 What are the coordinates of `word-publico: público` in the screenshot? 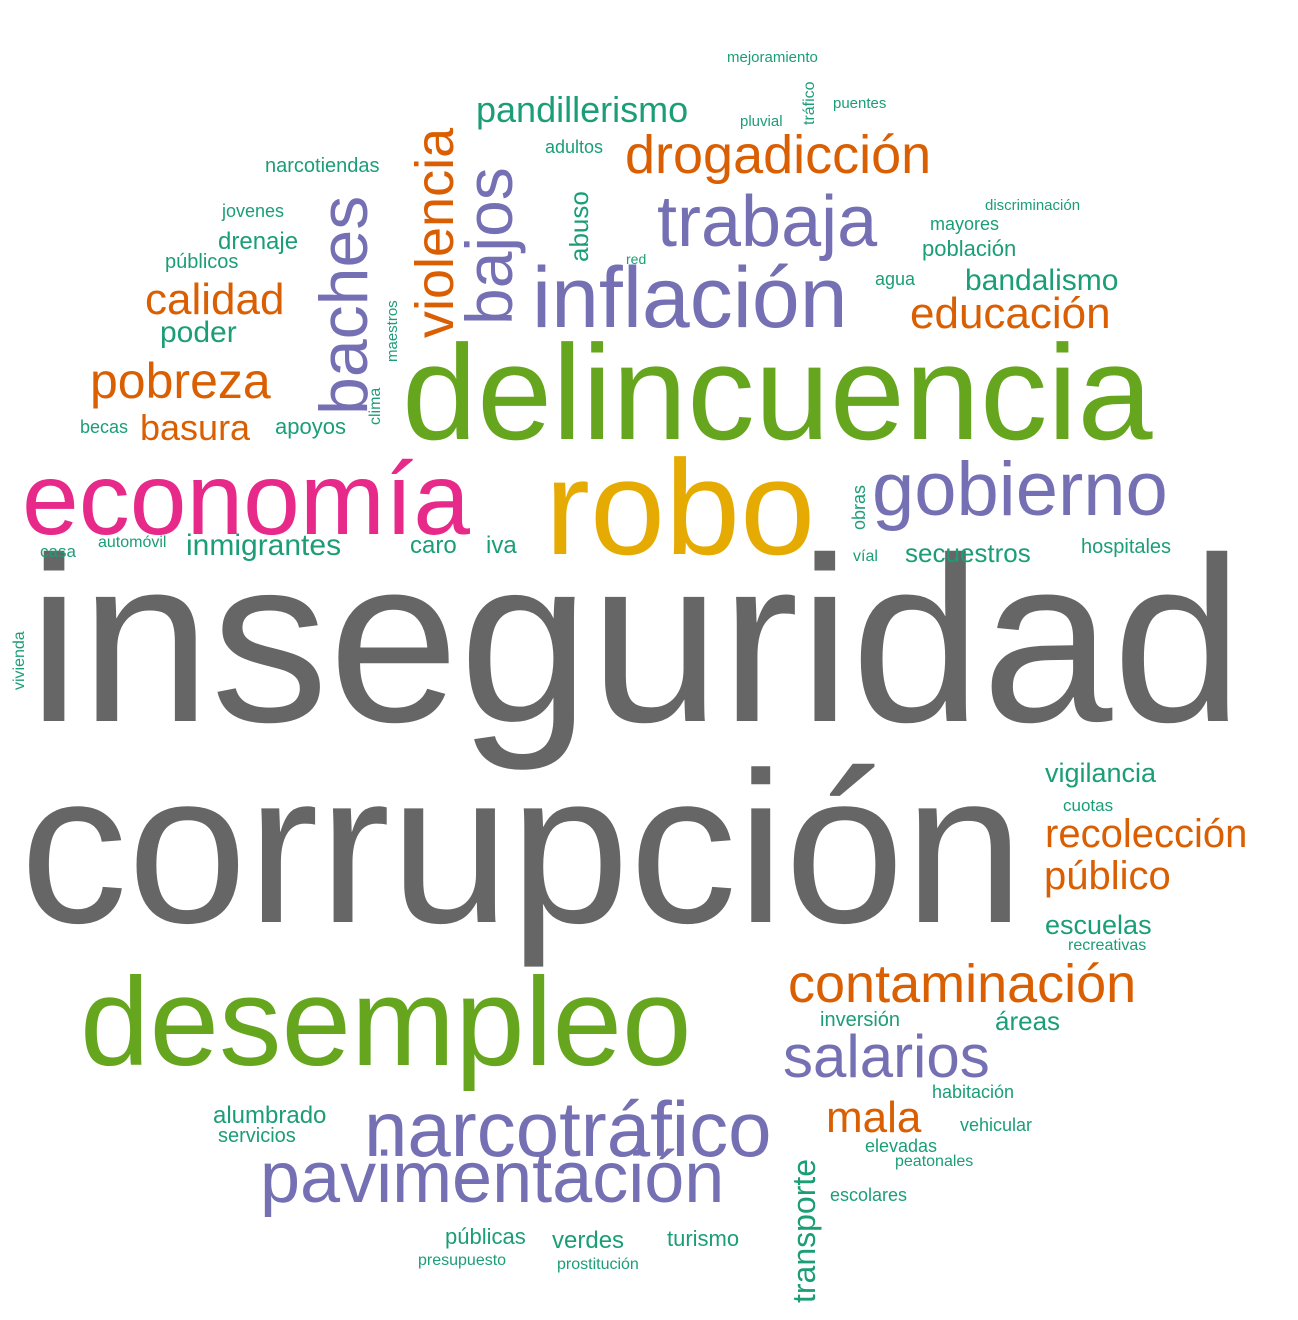 It's located at (1107, 876).